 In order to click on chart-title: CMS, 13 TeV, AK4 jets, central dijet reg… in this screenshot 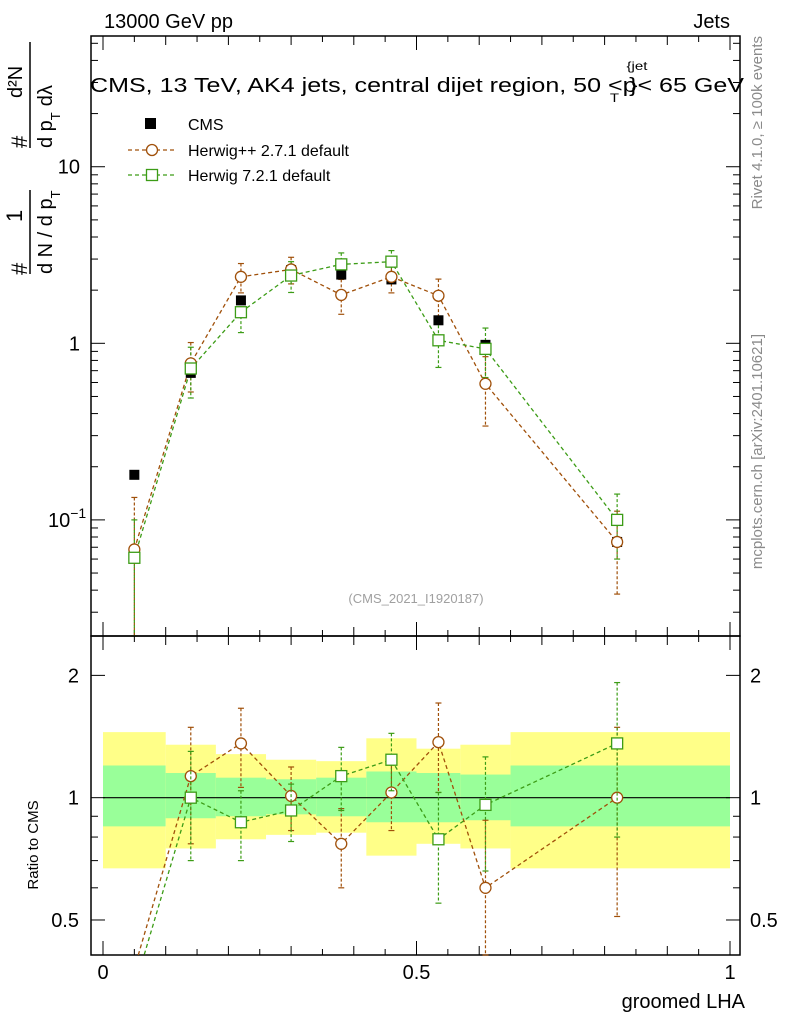, I will do `click(417, 82)`.